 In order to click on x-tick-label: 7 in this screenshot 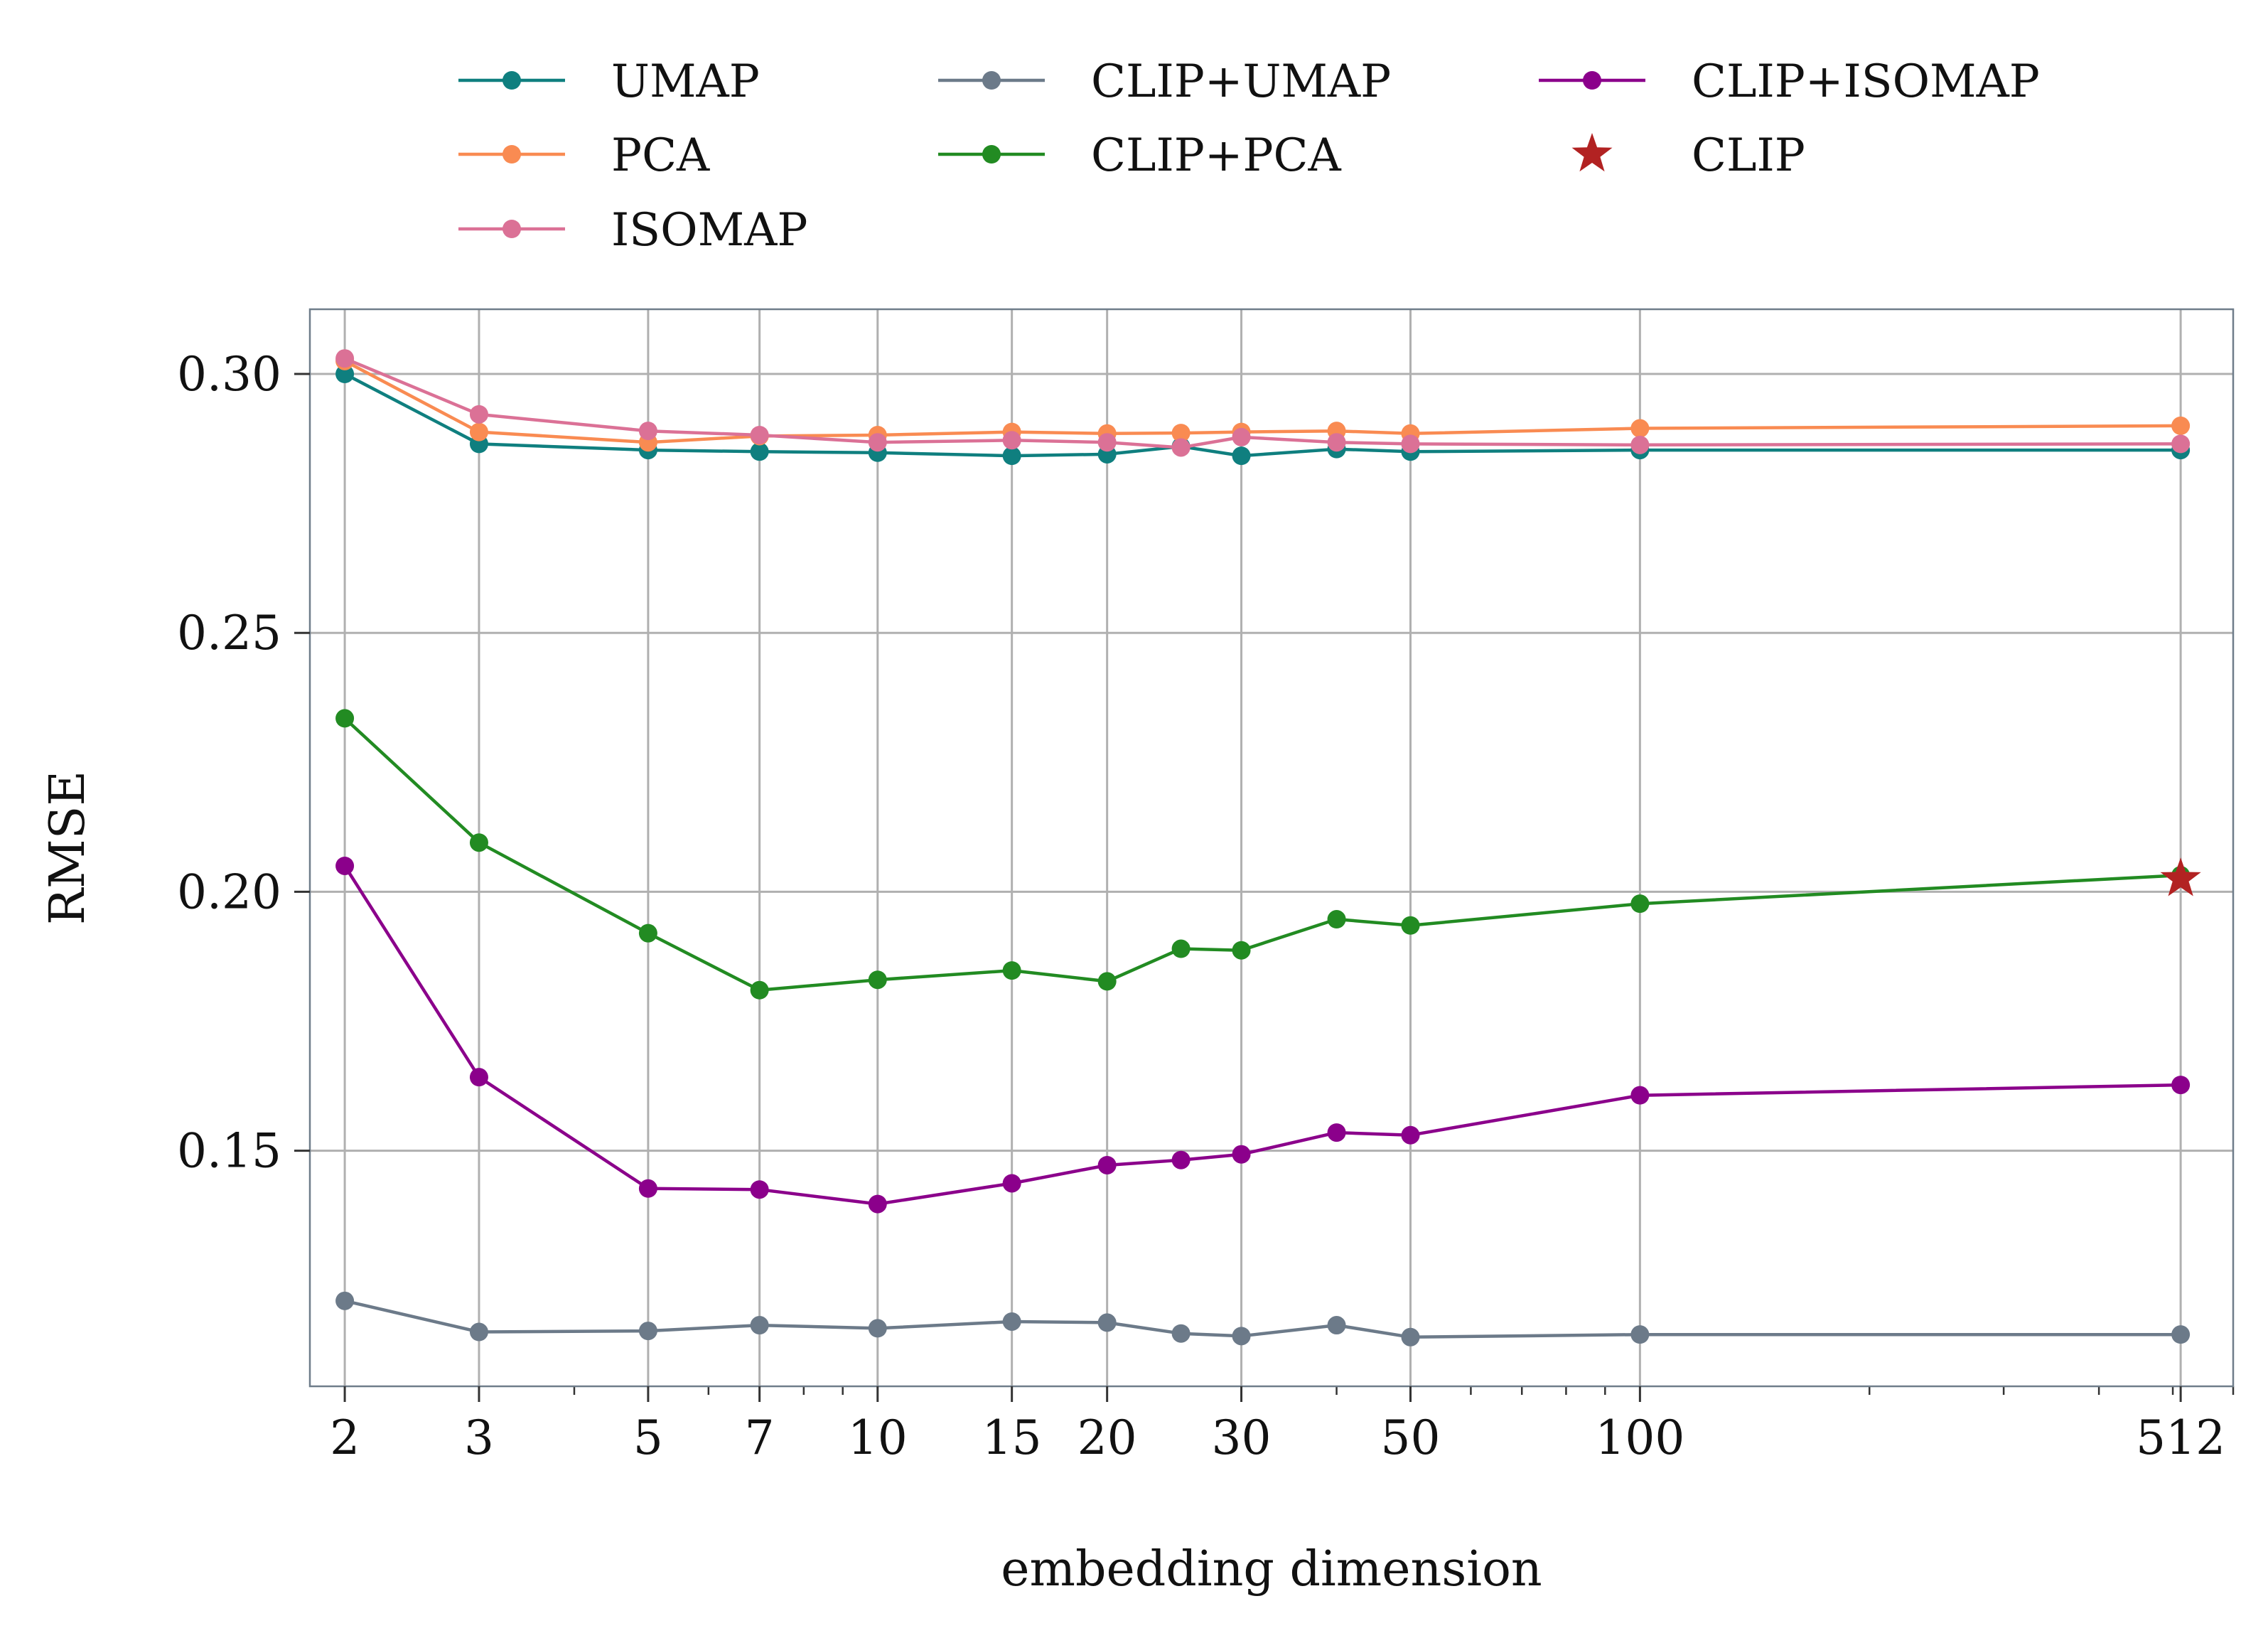, I will do `click(760, 1437)`.